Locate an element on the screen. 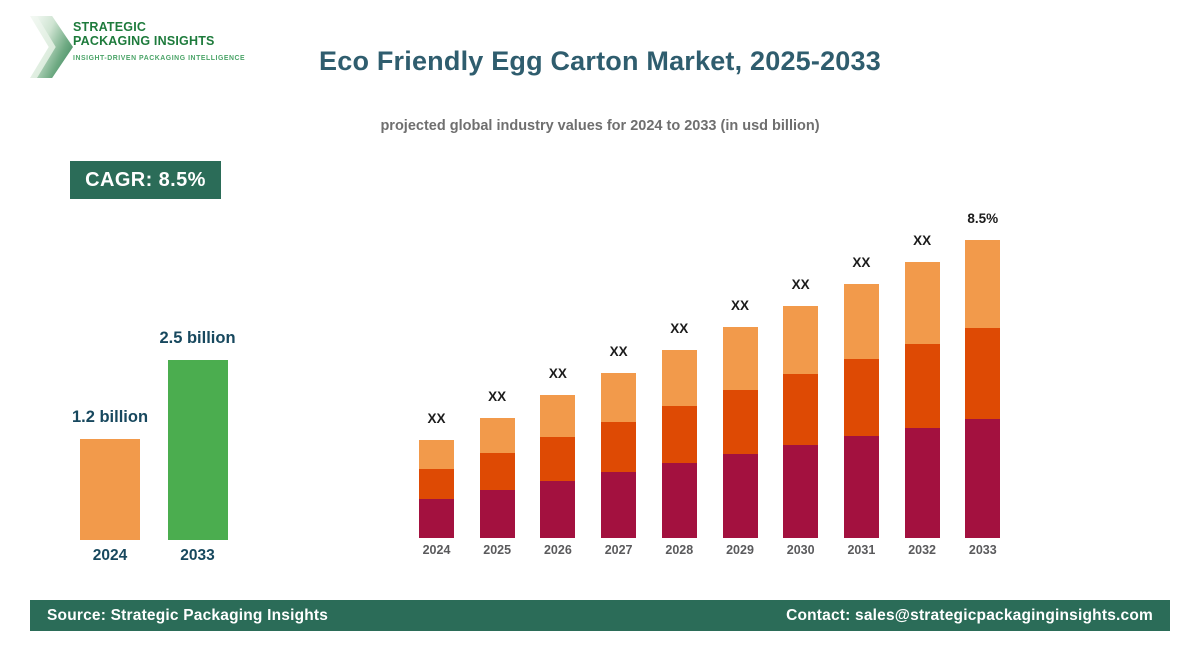  footer-source-text: Source: Strategic Packaging Insights is located at coordinates (188, 615).